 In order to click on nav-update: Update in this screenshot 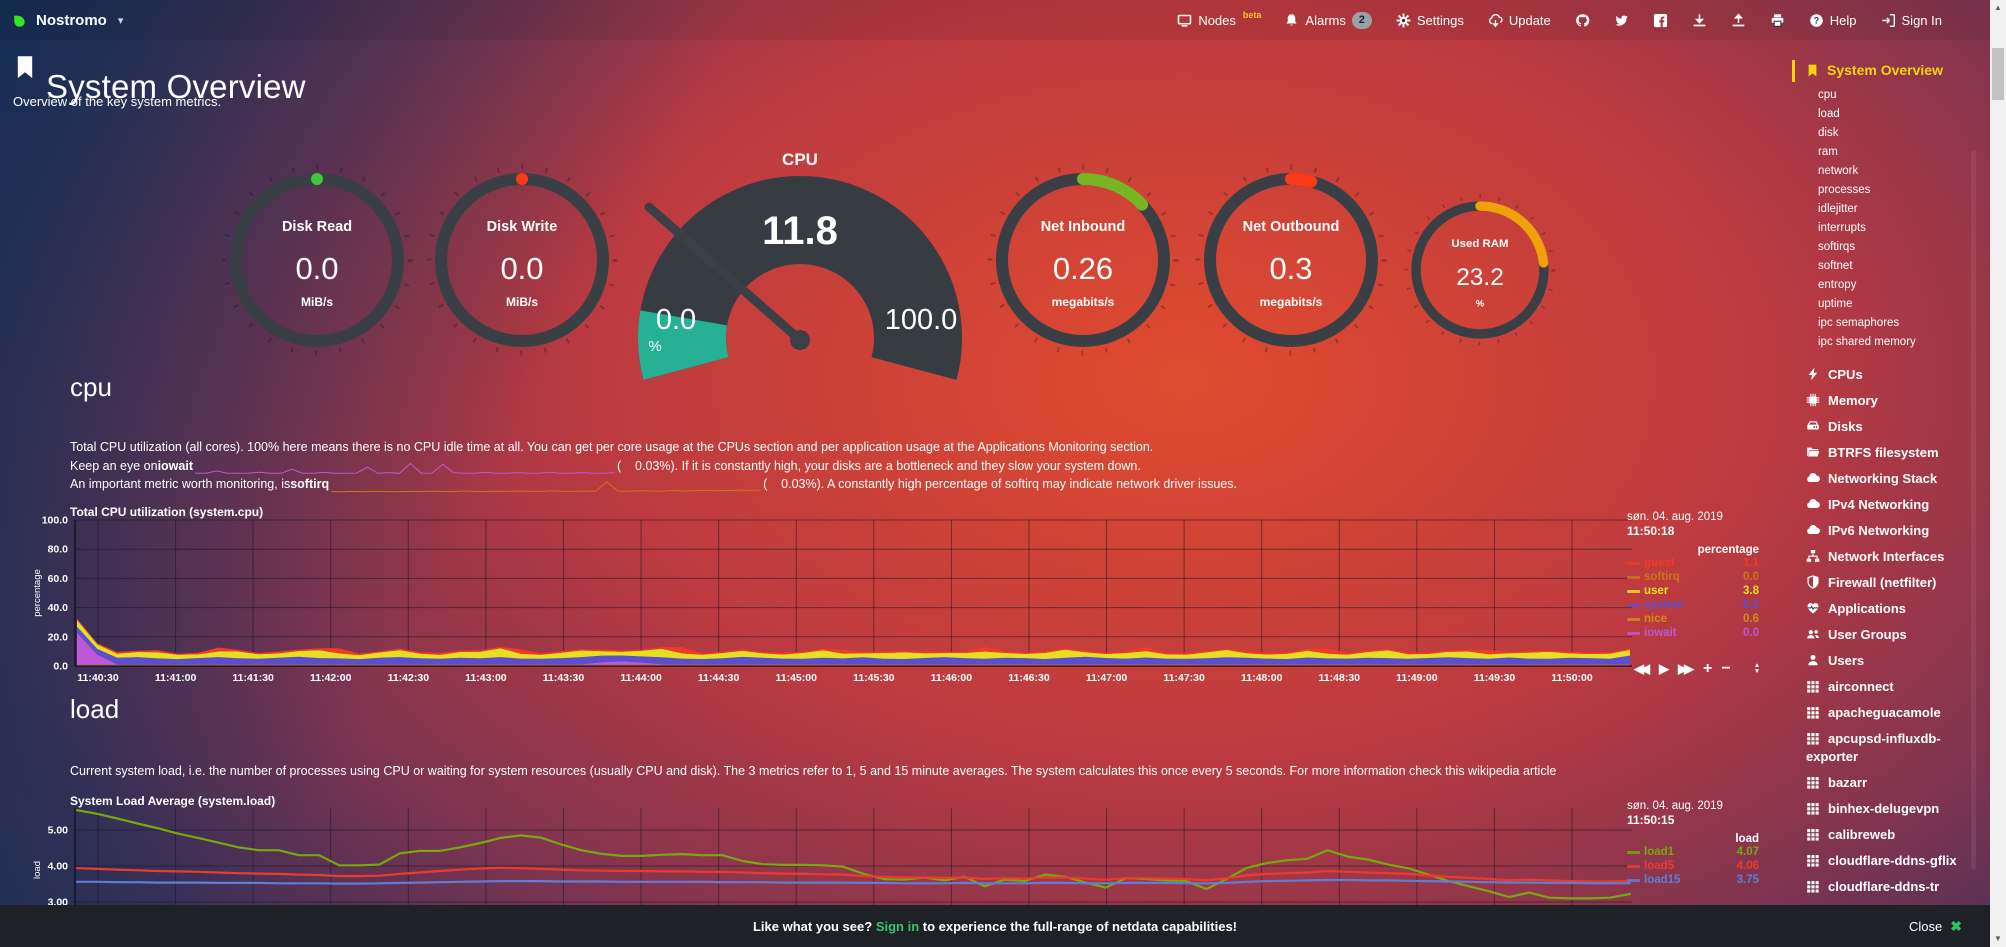, I will do `click(1519, 20)`.